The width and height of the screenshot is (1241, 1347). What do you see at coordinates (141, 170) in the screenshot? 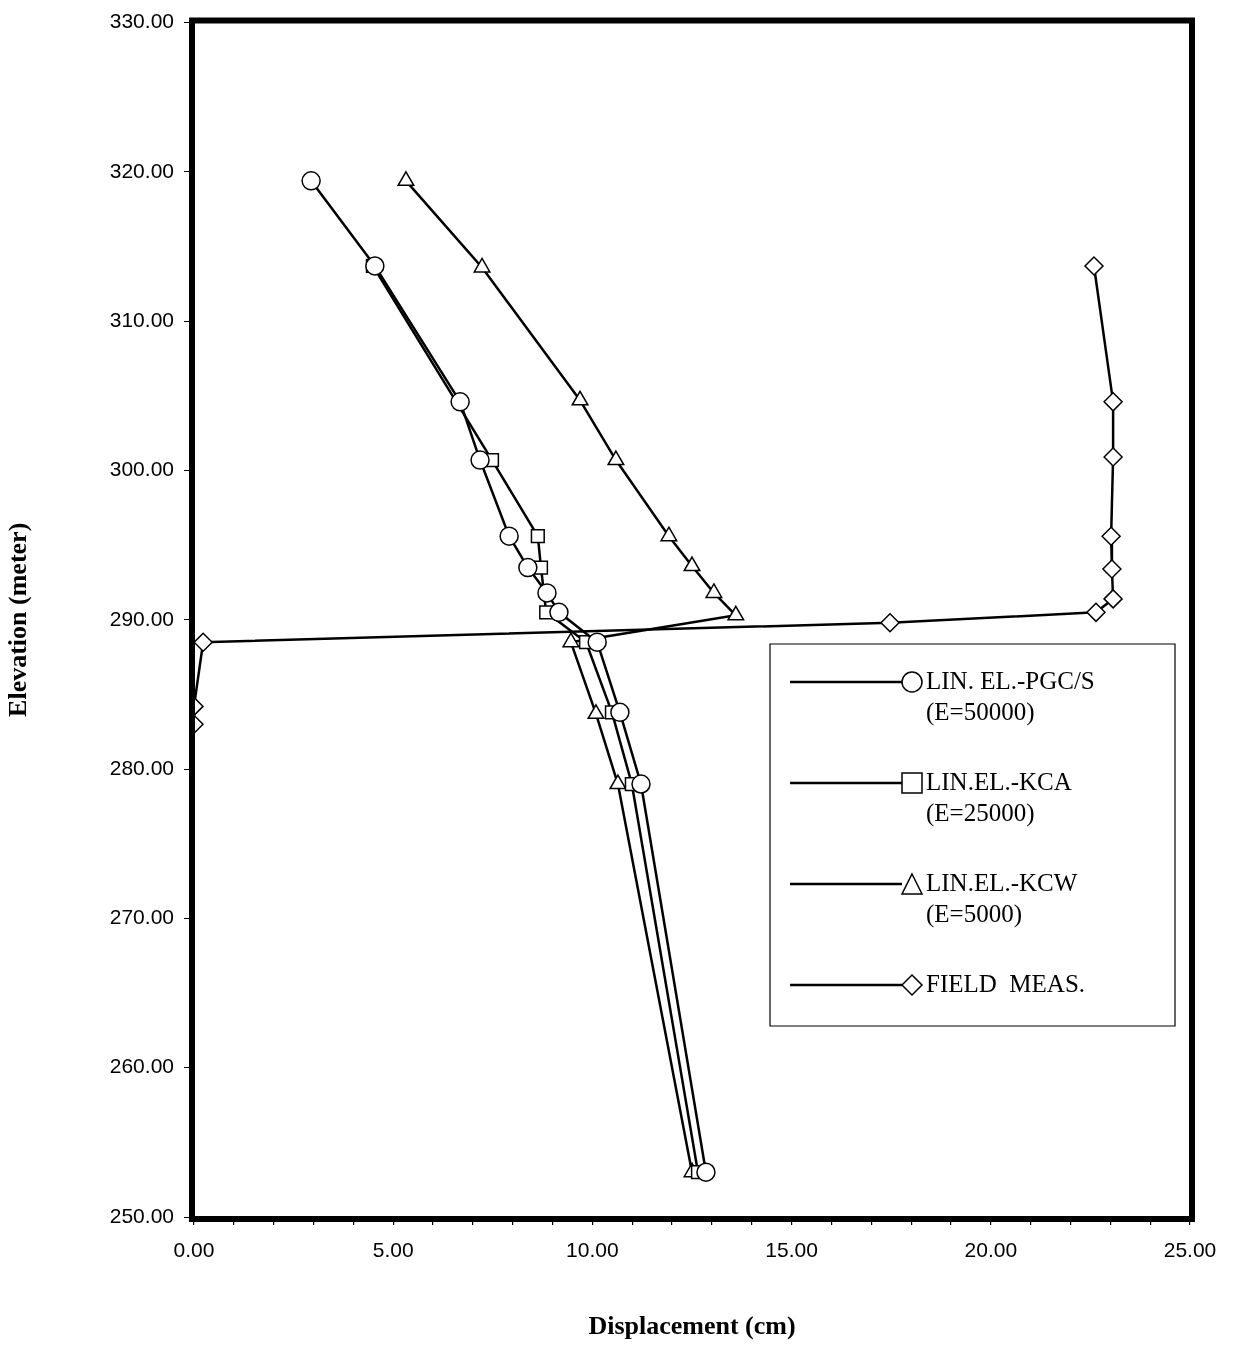
I see `y-tick-label: 320.00` at bounding box center [141, 170].